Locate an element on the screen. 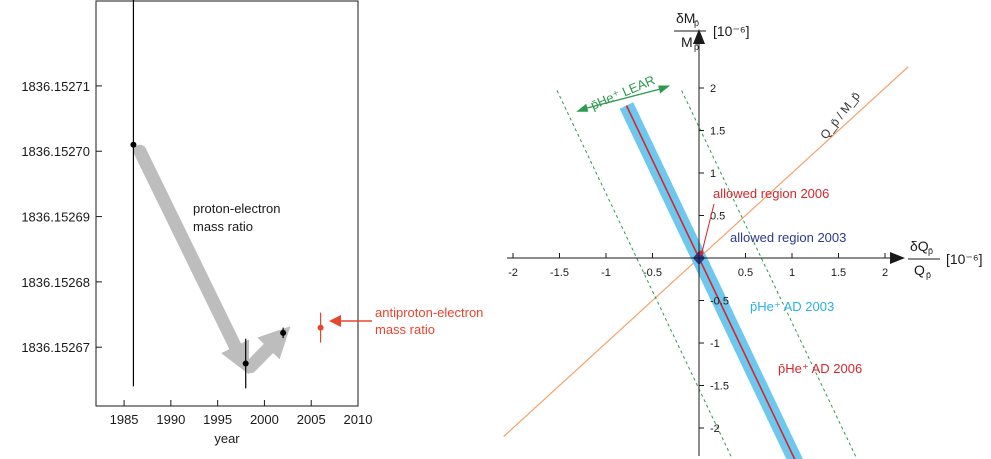 The image size is (991, 459). proton-annotation-line2: mass ratio is located at coordinates (223, 226).